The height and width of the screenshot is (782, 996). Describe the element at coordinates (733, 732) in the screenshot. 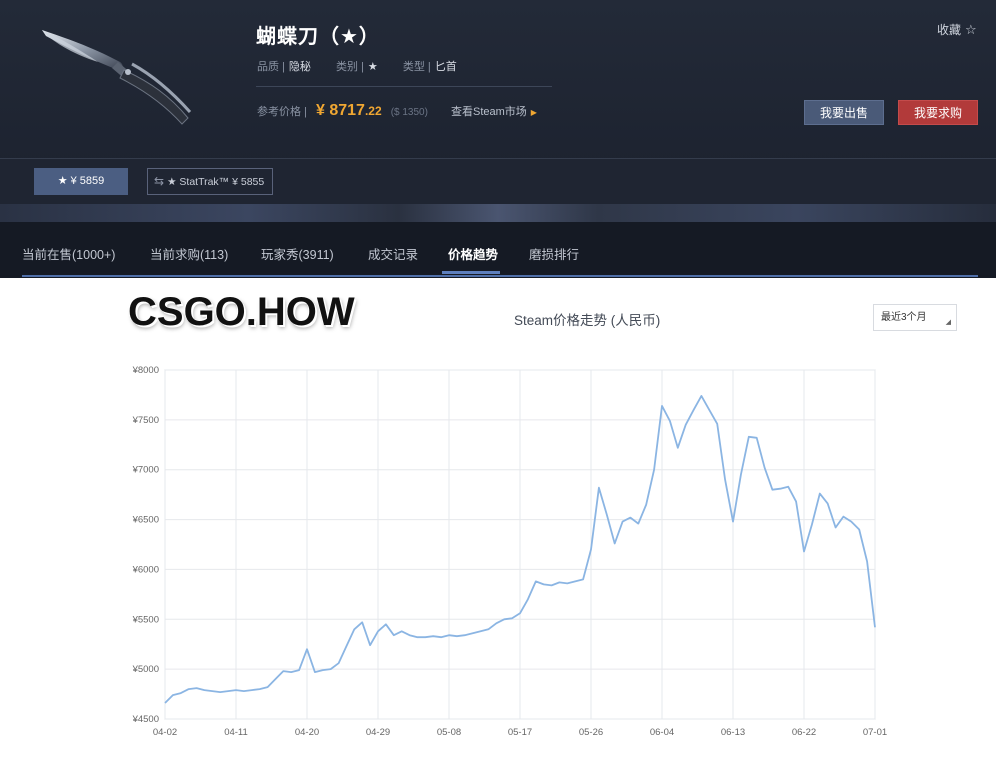

I see `x-tick-label: 06-13` at that location.